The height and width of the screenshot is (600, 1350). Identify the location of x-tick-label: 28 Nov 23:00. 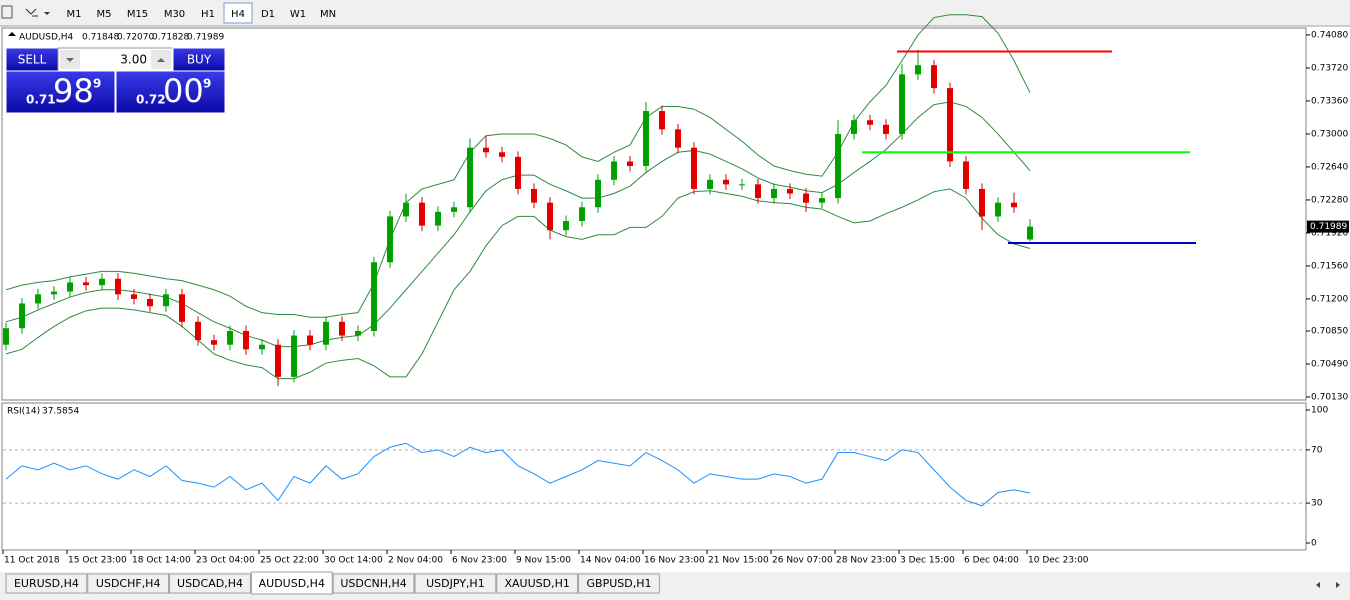
(866, 561).